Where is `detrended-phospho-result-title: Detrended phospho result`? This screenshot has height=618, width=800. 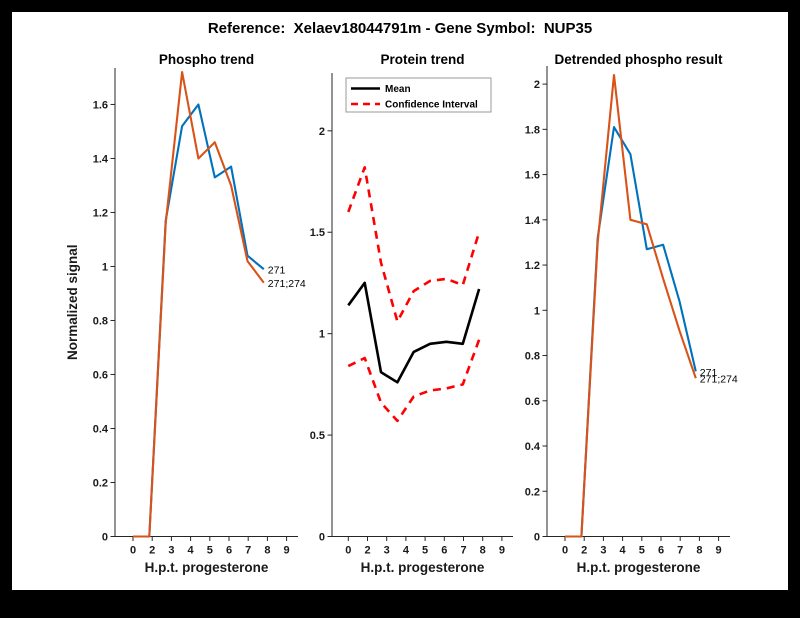
detrended-phospho-result-title: Detrended phospho result is located at coordinates (638, 59).